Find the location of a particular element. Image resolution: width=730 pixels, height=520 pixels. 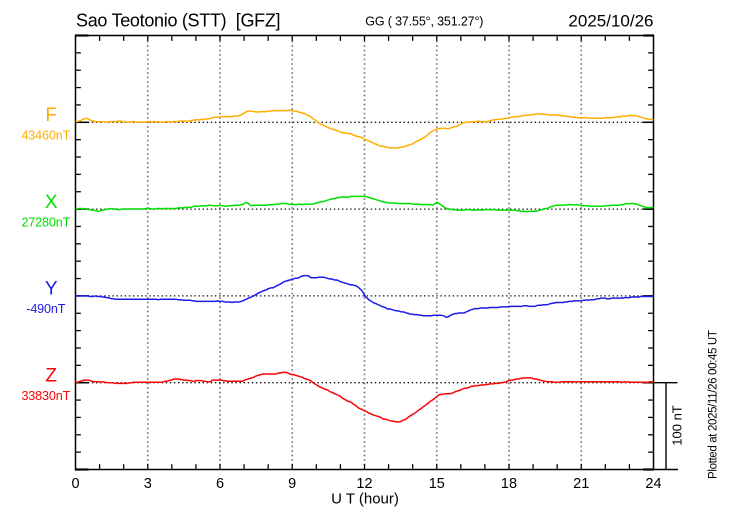

svg-text: Sao Teotonio (STT) [GFZ] is located at coordinates (178, 20).